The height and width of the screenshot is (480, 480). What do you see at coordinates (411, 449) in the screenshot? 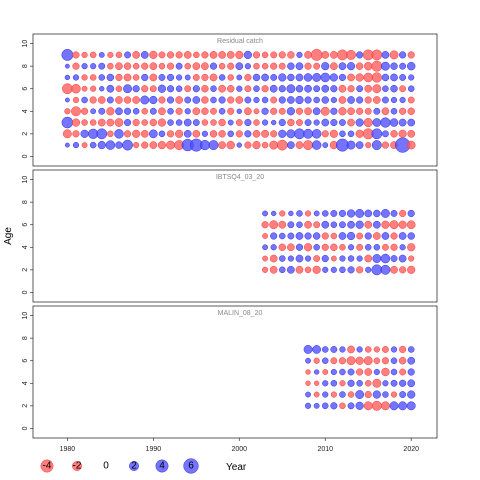
I see `x-tick-label: 2020` at bounding box center [411, 449].